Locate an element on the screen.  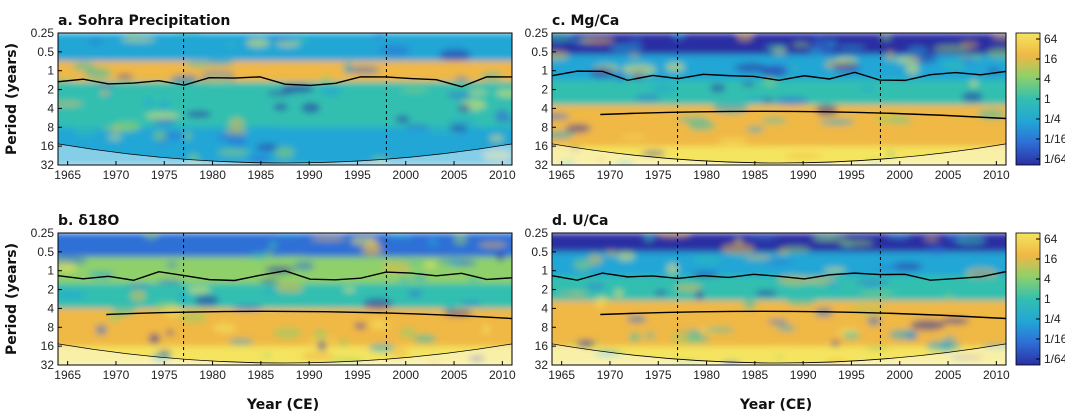
panel-title: d. U/Ca is located at coordinates (580, 221).